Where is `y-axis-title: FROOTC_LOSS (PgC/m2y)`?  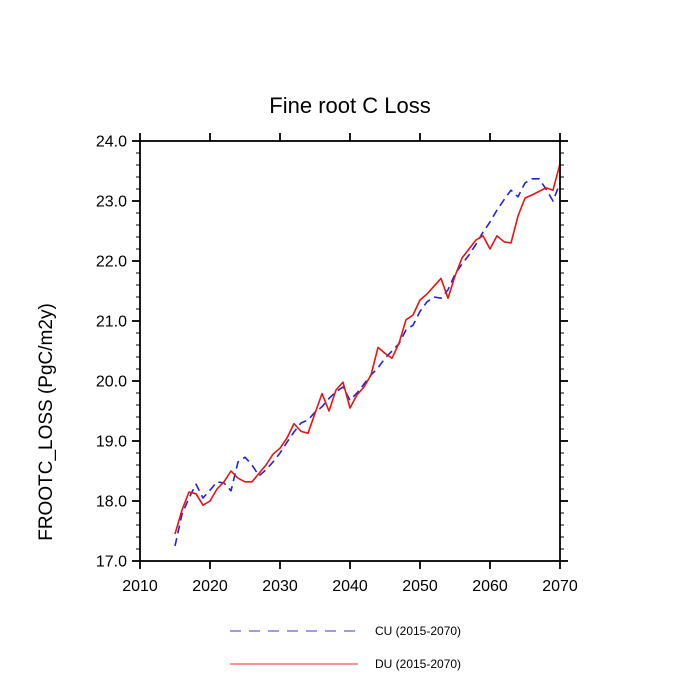 y-axis-title: FROOTC_LOSS (PgC/m2y) is located at coordinates (46, 422).